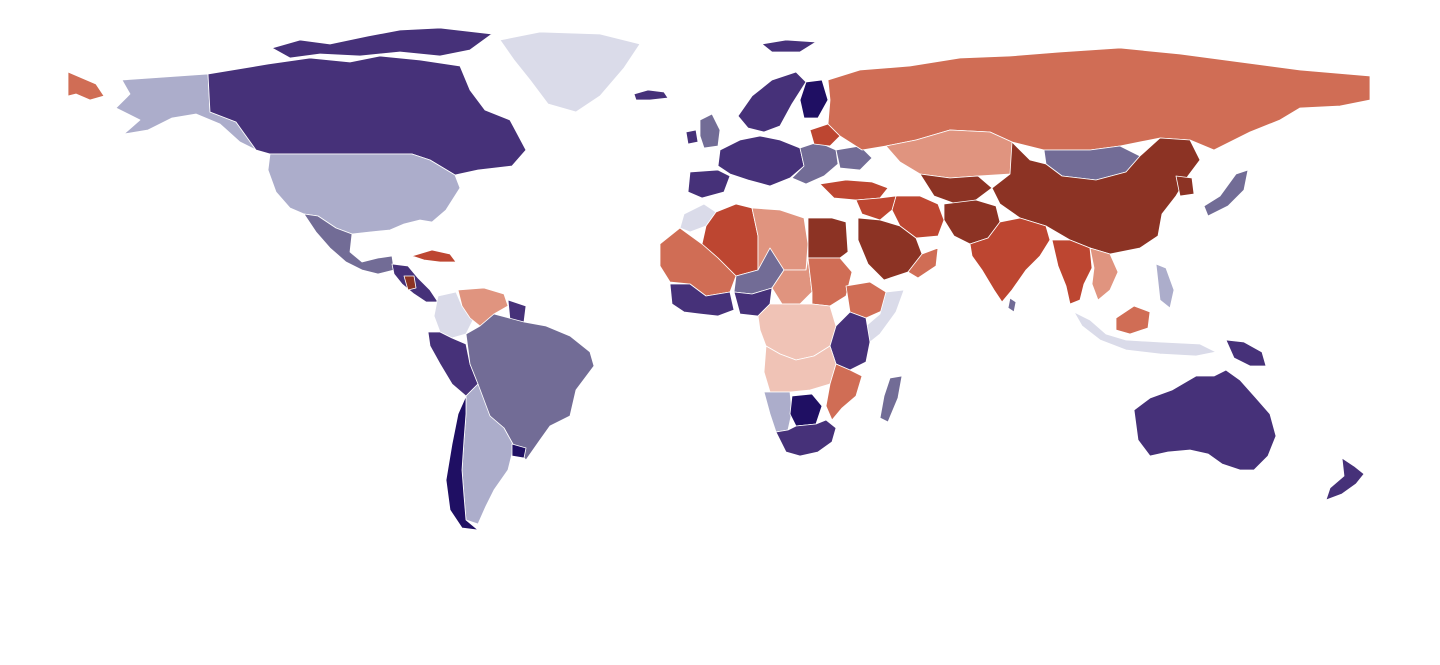 The height and width of the screenshot is (665, 1440). I want to click on region-greenland, so click(570, 72).